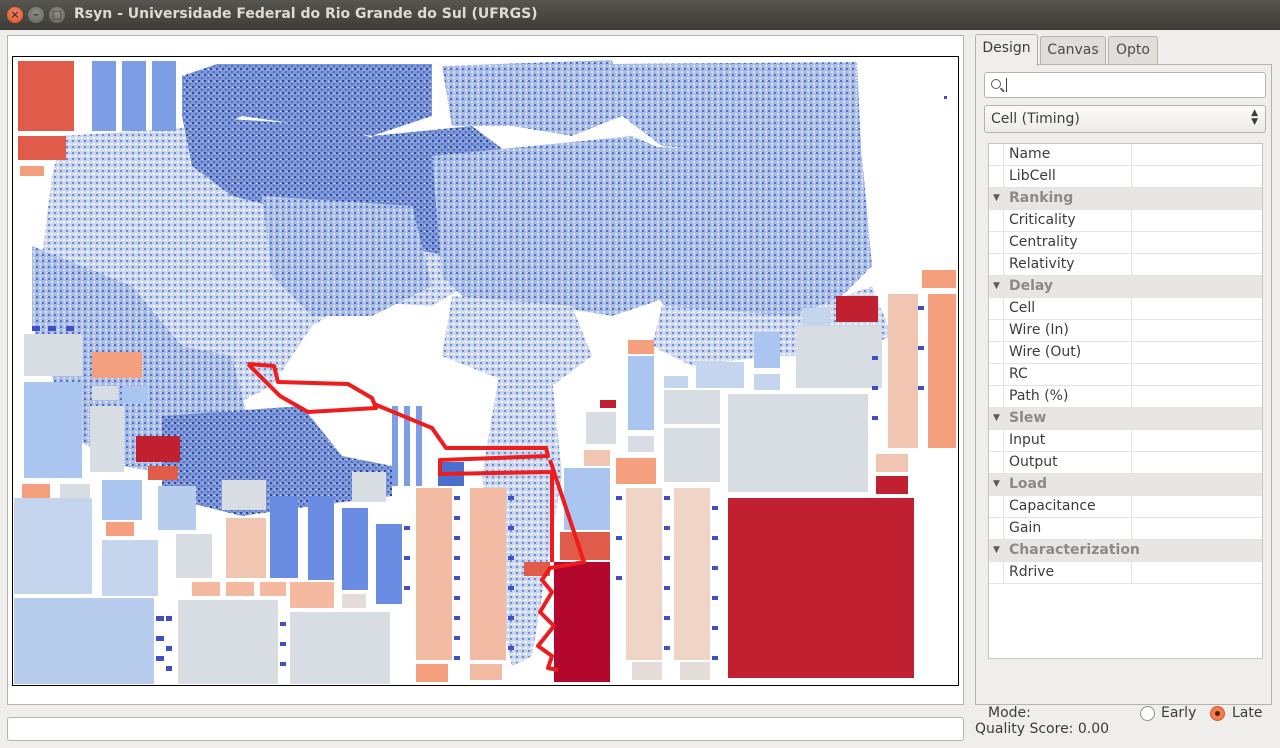  Describe the element at coordinates (1125, 353) in the screenshot. I see `property-row: Wire (Out)` at that location.